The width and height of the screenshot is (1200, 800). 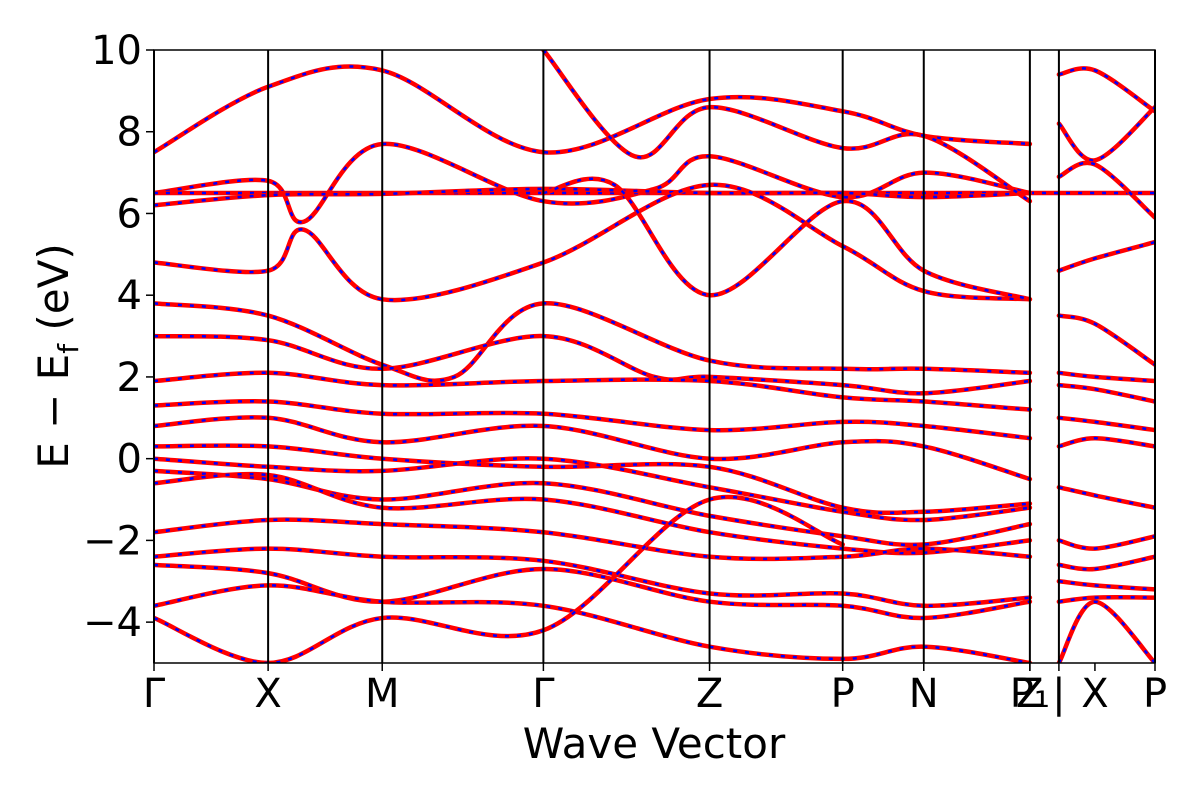 What do you see at coordinates (68, 348) in the screenshot?
I see `y-axis-label-subscript: f` at bounding box center [68, 348].